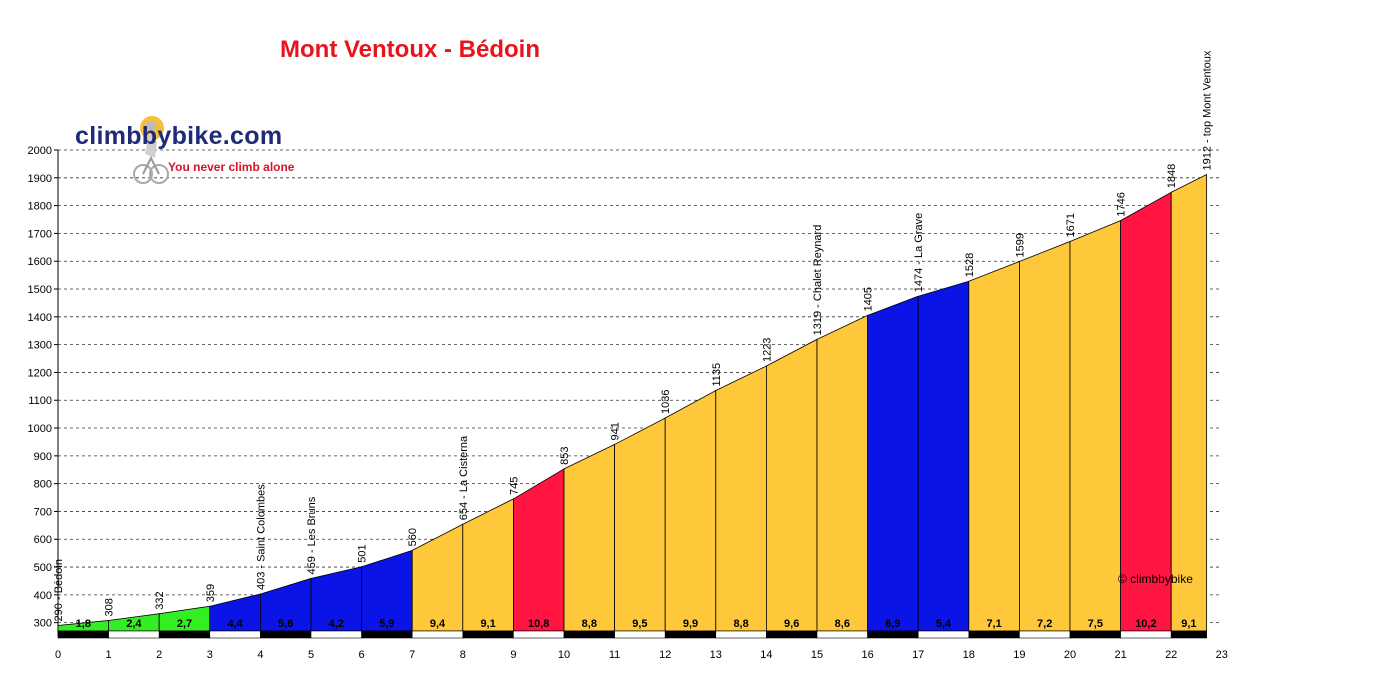 This screenshot has height=689, width=1400. What do you see at coordinates (1019, 655) in the screenshot?
I see `x-tick-label: 19` at bounding box center [1019, 655].